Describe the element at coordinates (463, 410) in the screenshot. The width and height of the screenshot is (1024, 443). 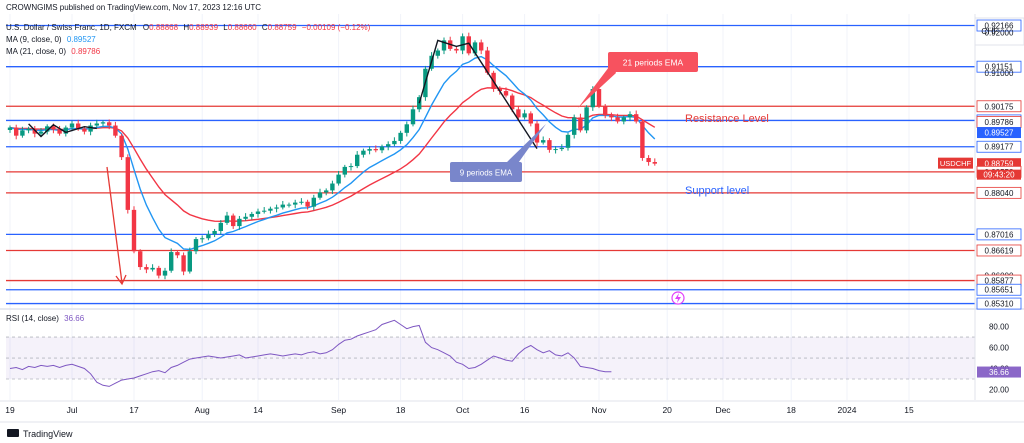
I see `time-tick-label: Oct` at that location.